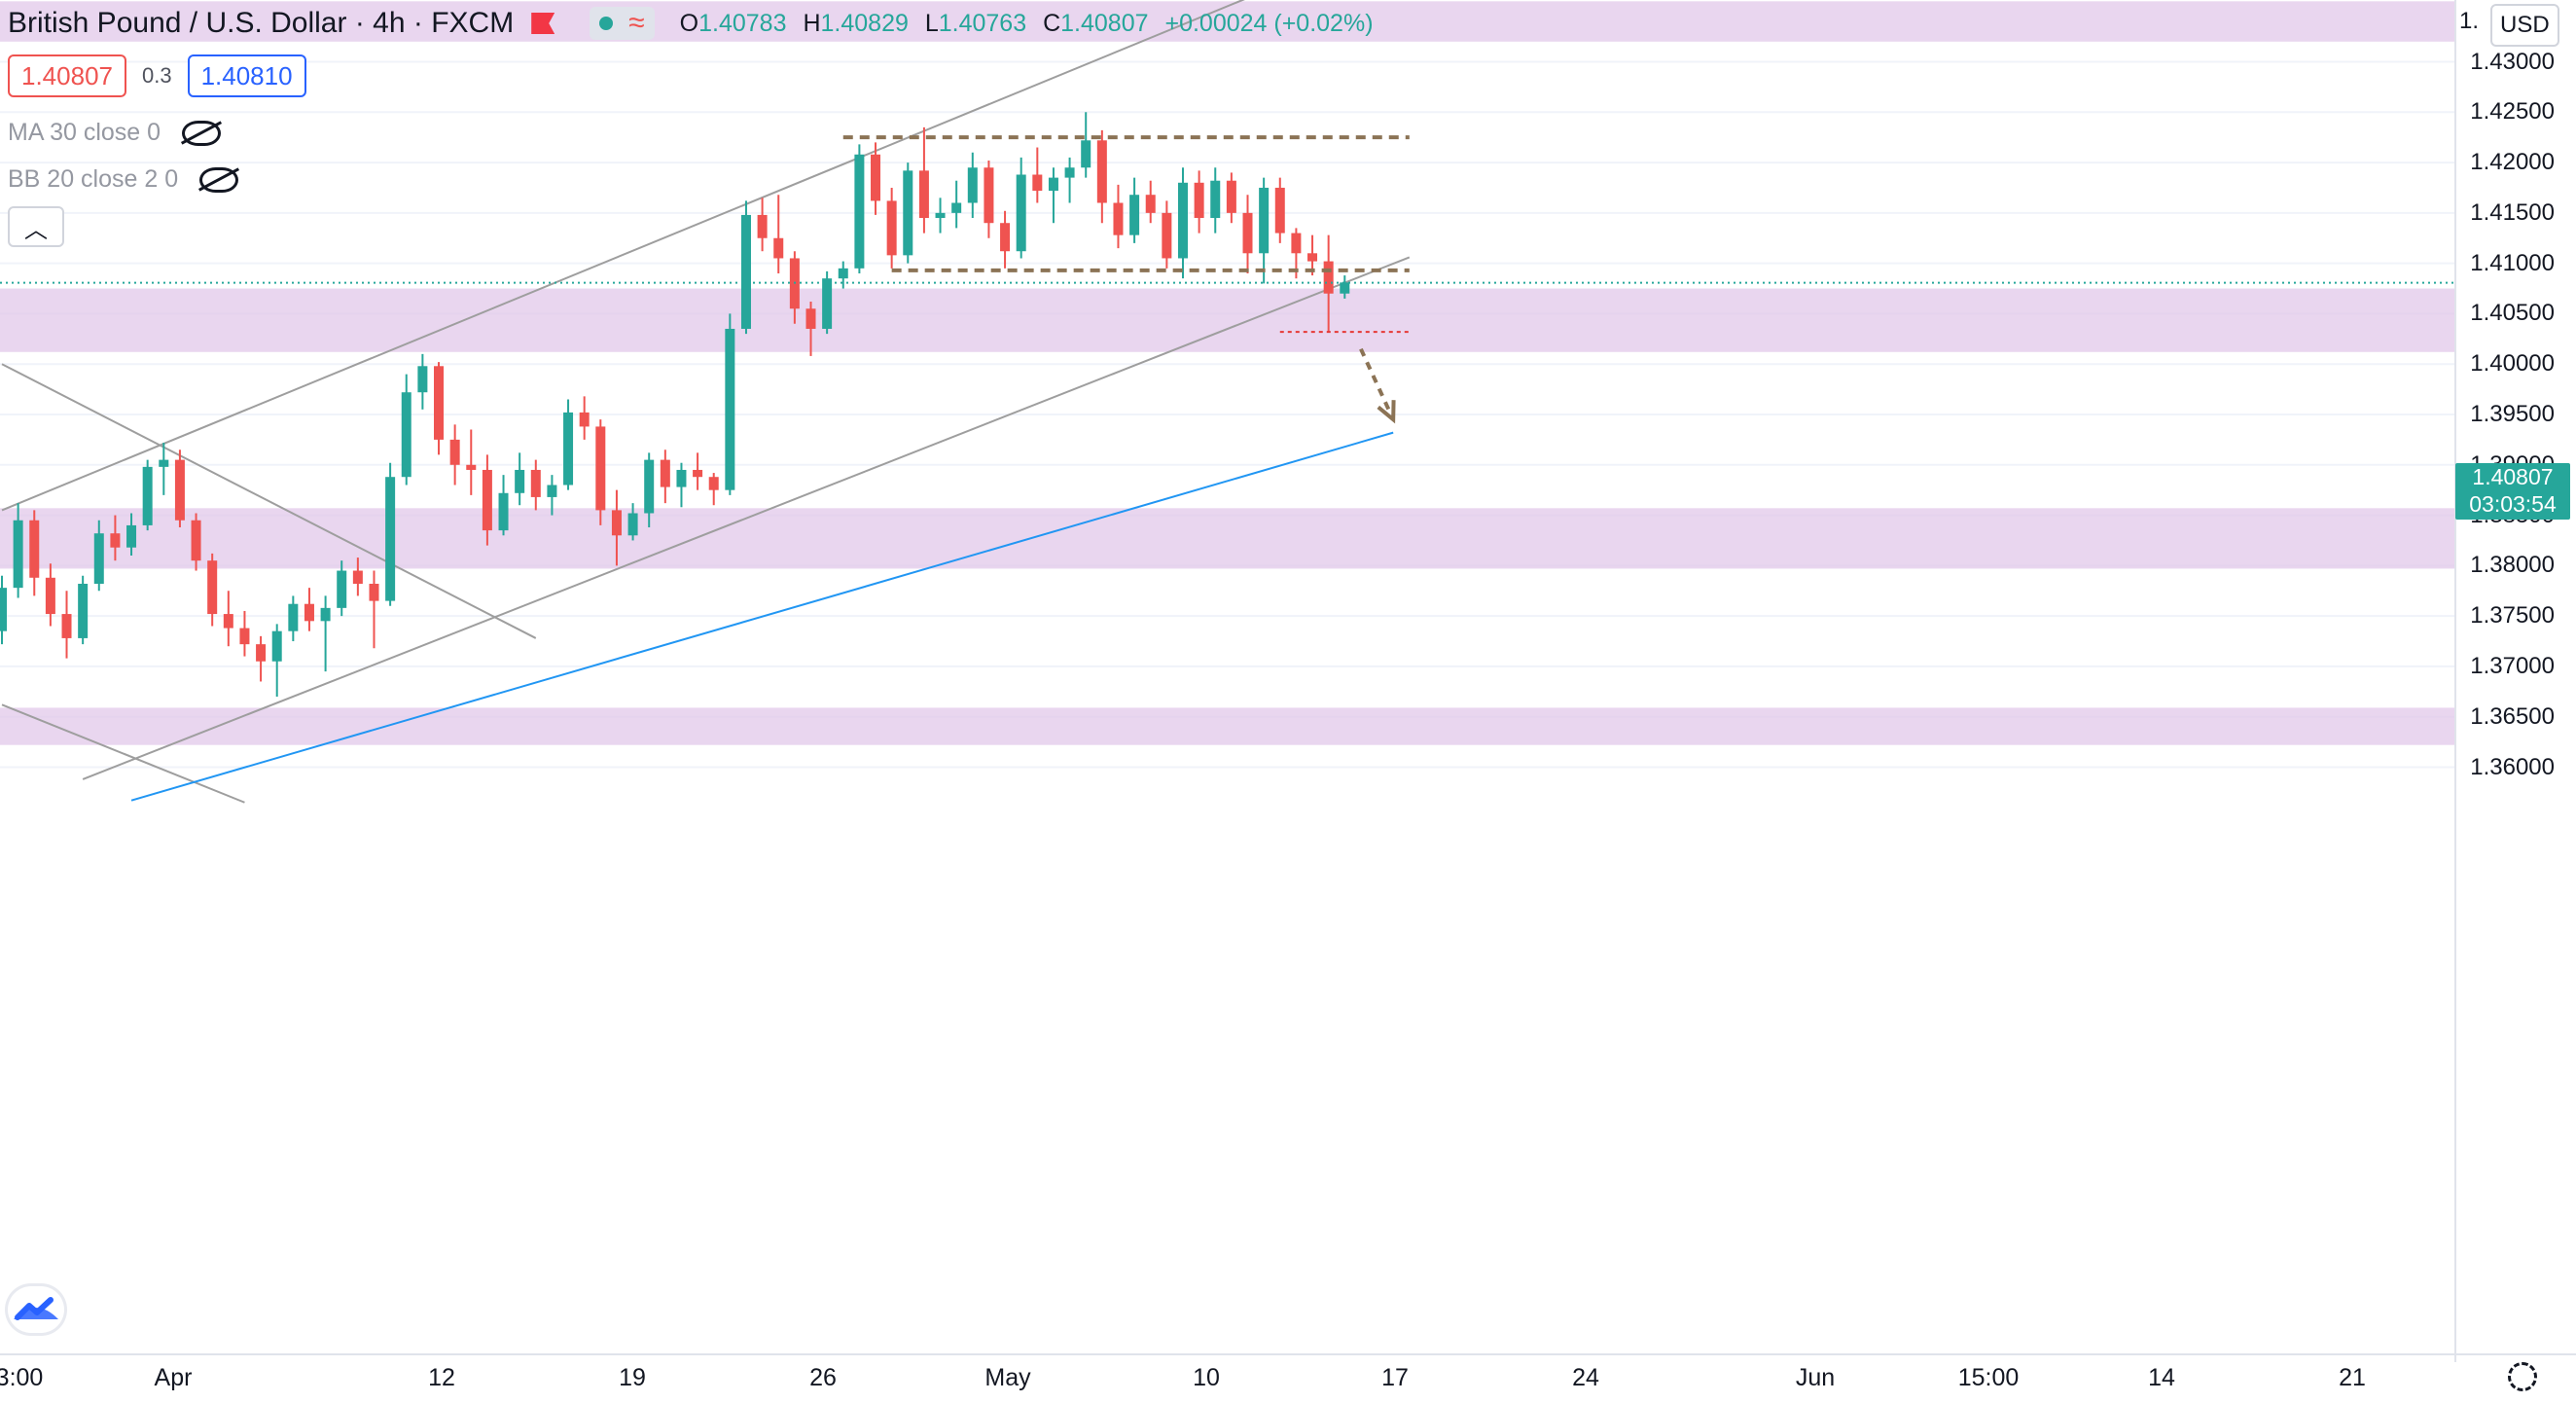 The height and width of the screenshot is (1403, 2576). I want to click on flag-icon, so click(543, 23).